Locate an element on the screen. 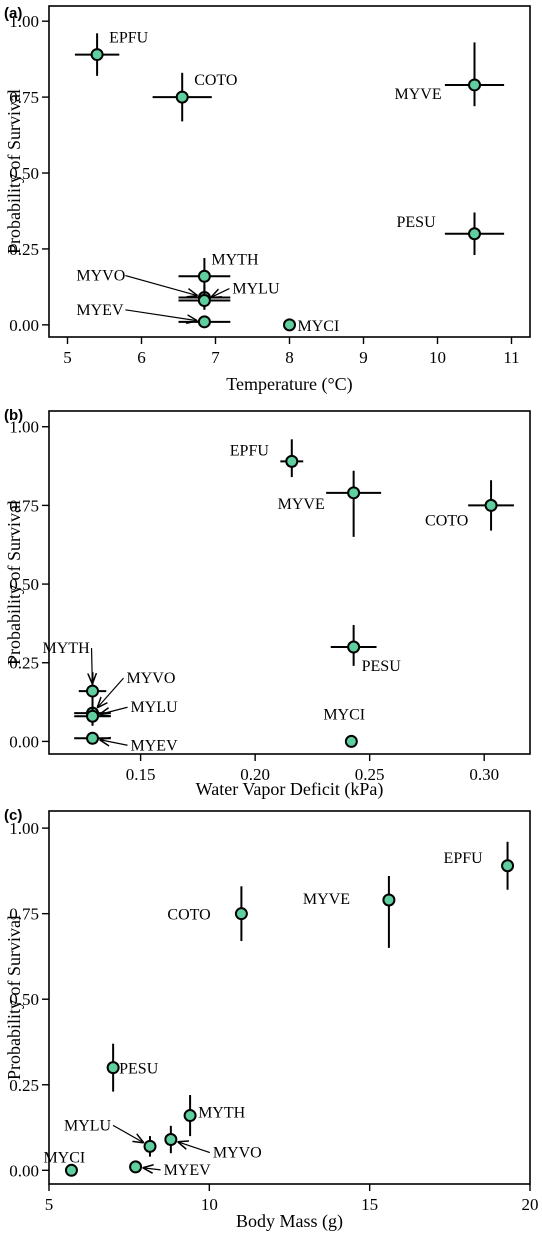 This screenshot has height=1237, width=542. data-point-mylu: MYLU is located at coordinates (229, 295).